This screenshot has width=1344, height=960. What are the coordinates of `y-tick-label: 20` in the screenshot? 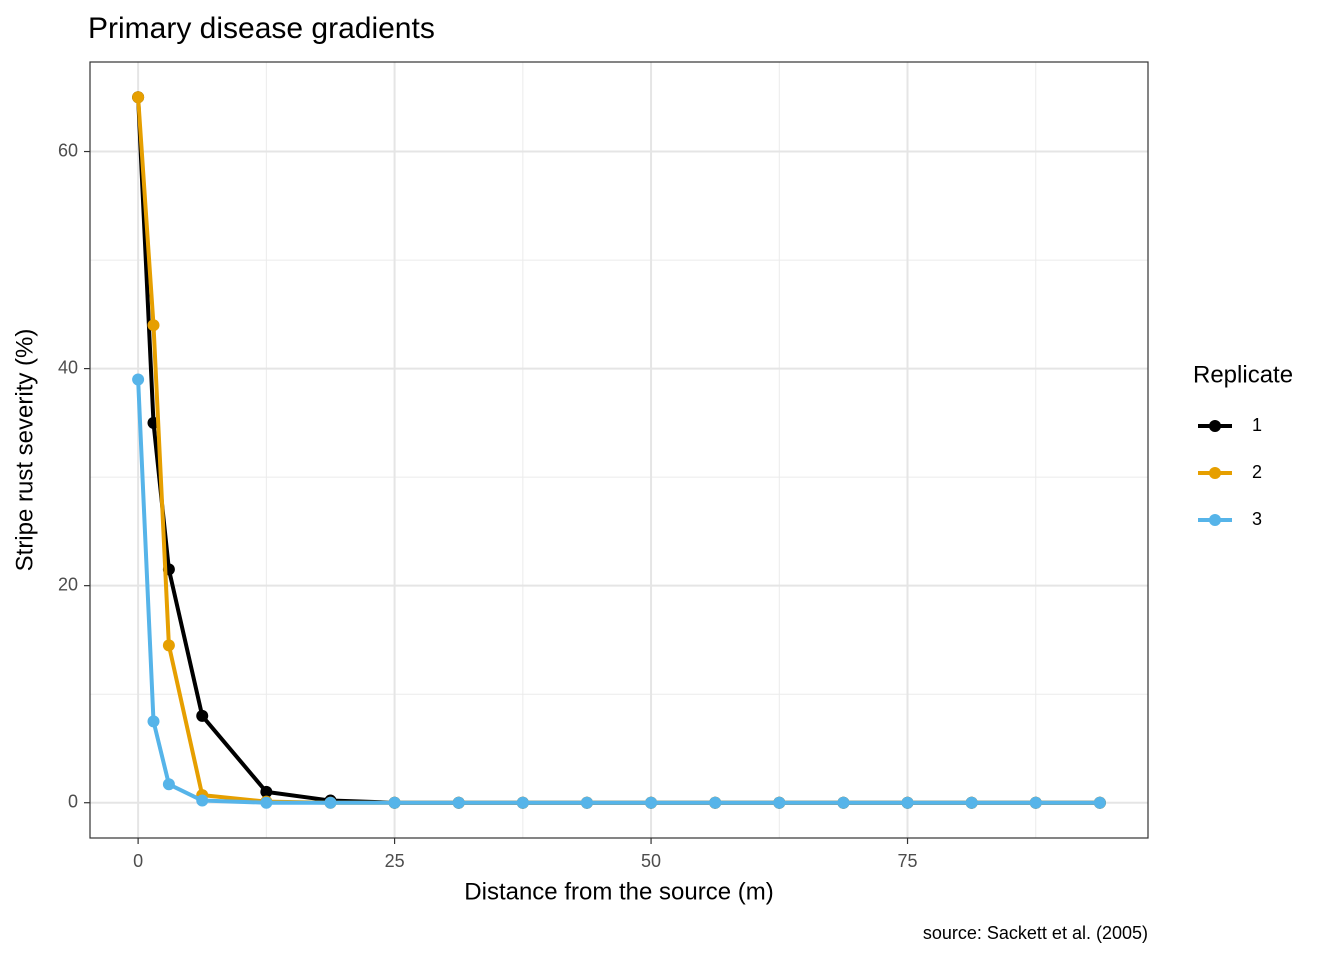 It's located at (68, 584).